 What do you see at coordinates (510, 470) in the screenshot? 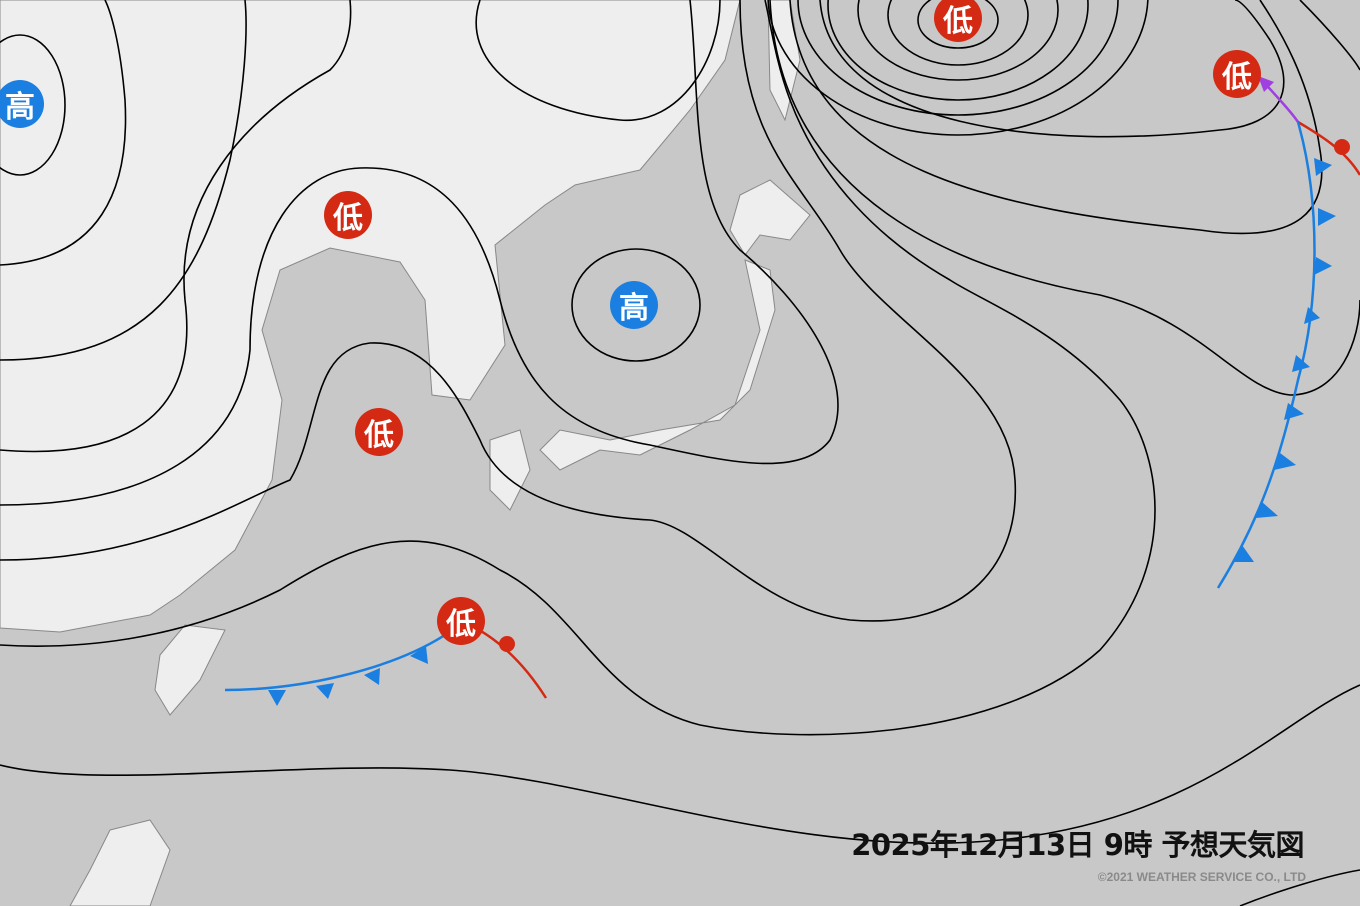
I see `kyushu` at bounding box center [510, 470].